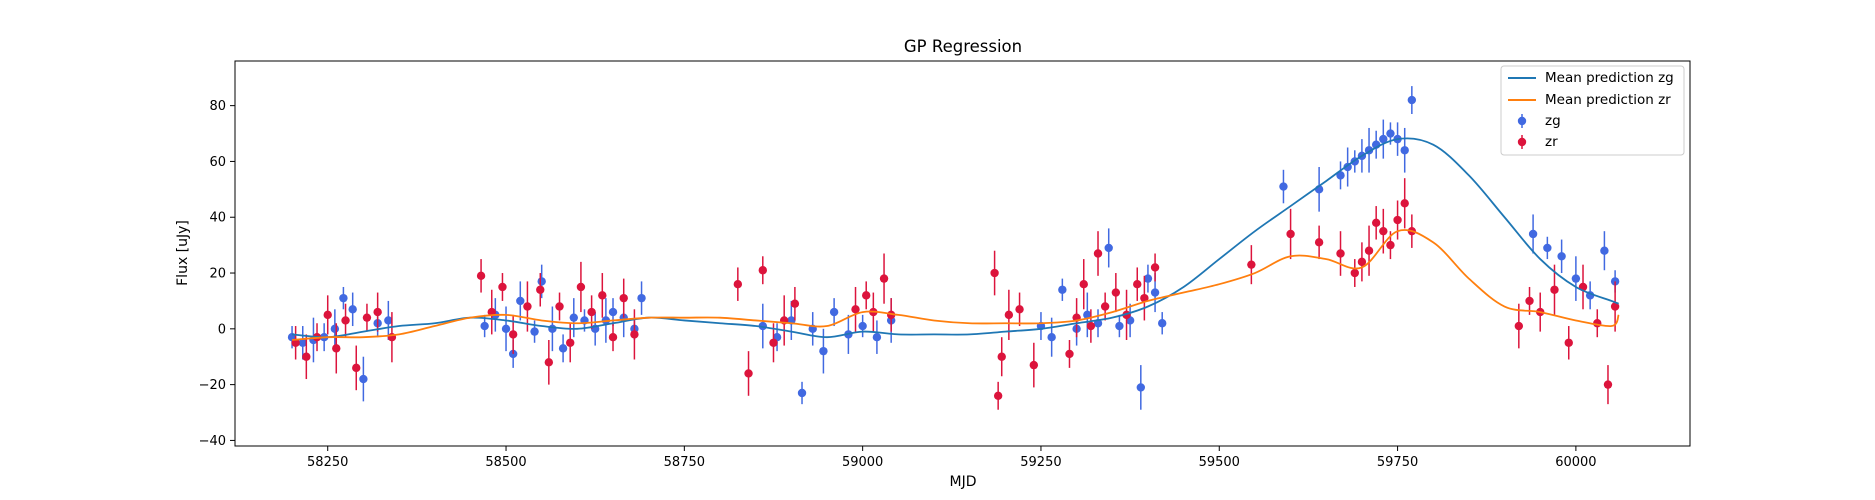  Describe the element at coordinates (327, 462) in the screenshot. I see `x-tick-label: 58250` at that location.